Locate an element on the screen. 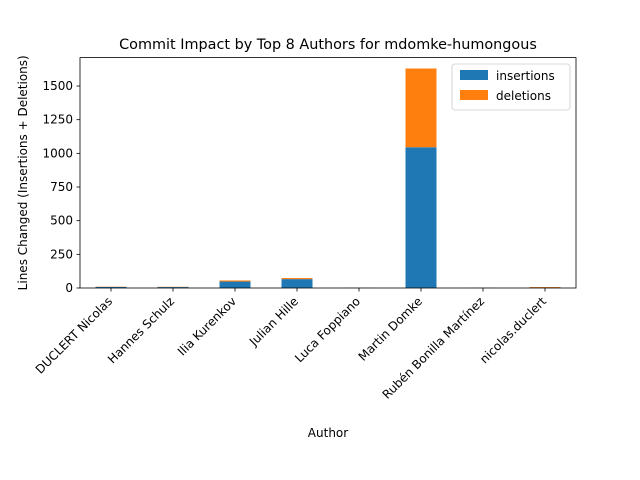 The image size is (640, 480). y-axis-label: Lines Changed (Insertions + Deletions) is located at coordinates (23, 172).